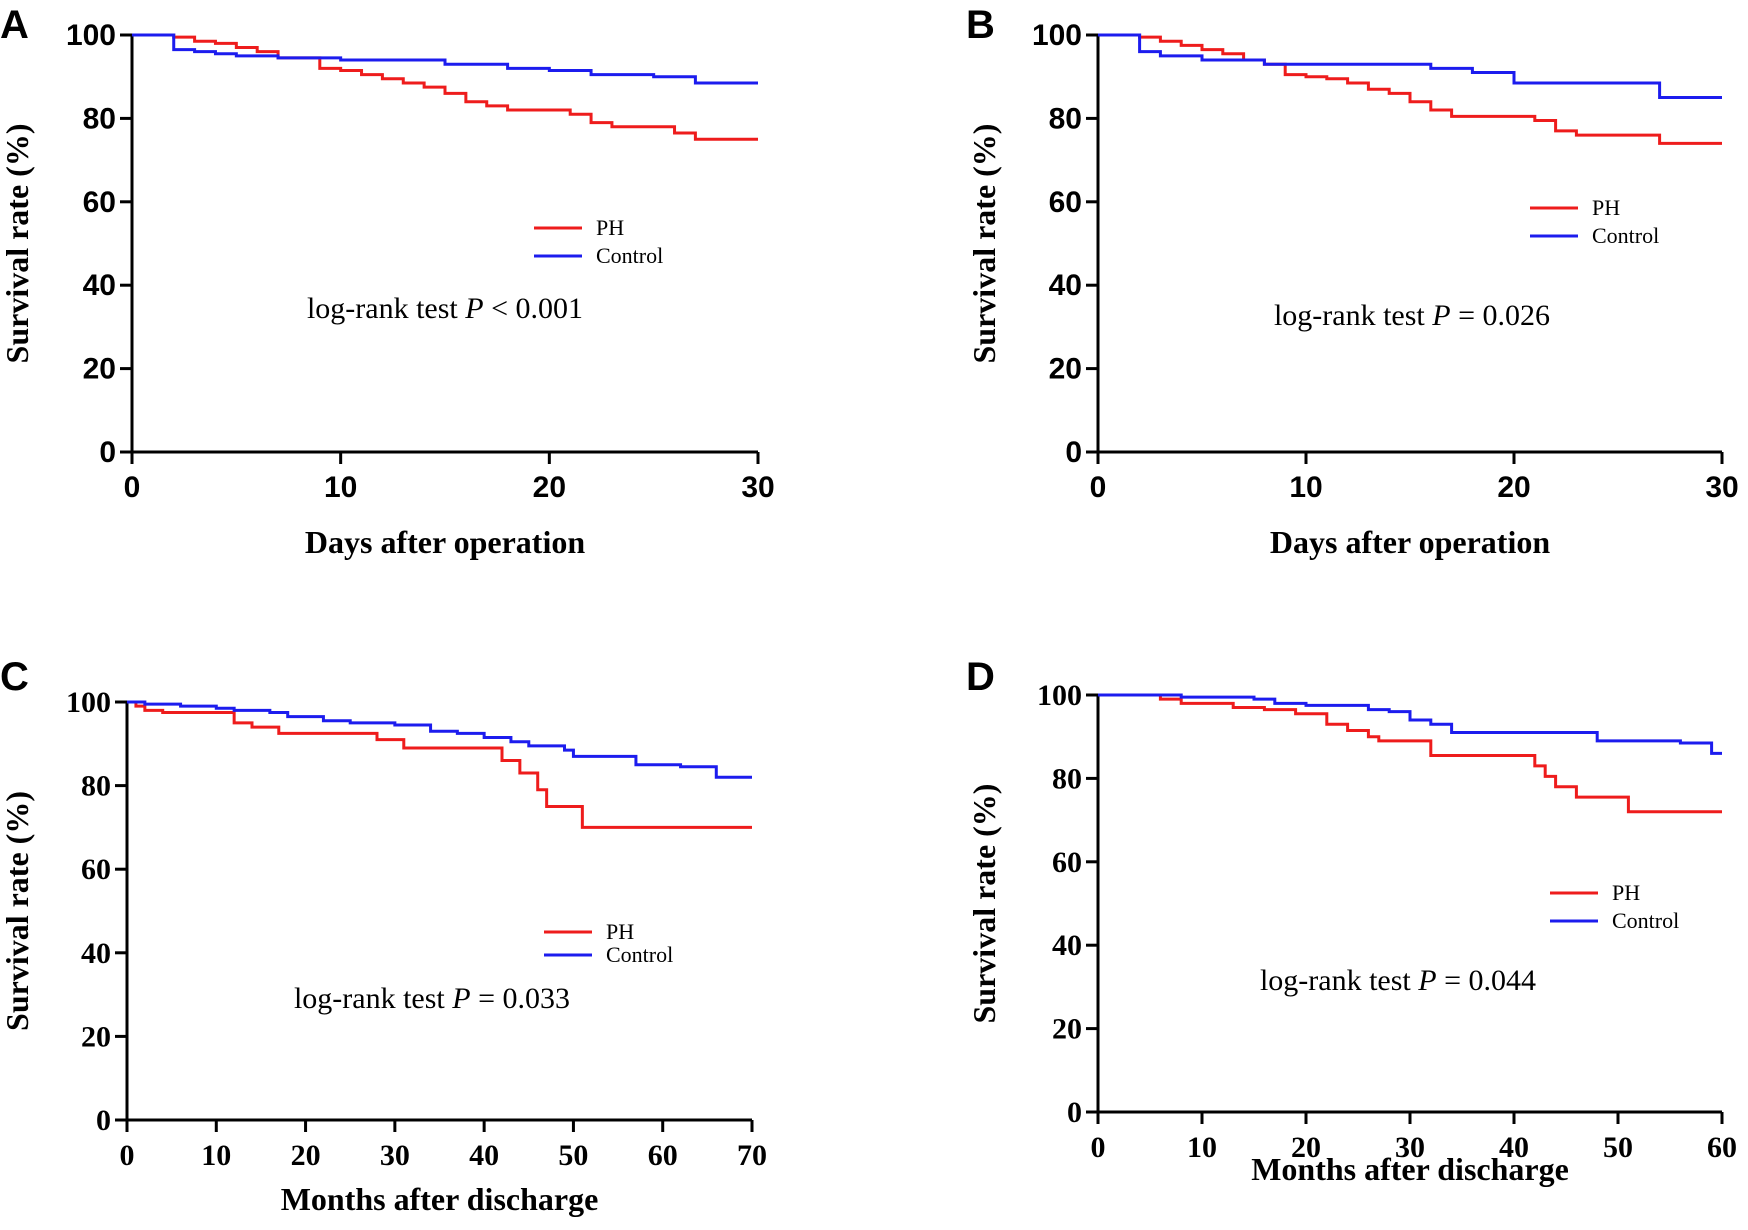 This screenshot has width=1748, height=1230. Describe the element at coordinates (752, 1155) in the screenshot. I see `x-tick-label: 70` at that location.